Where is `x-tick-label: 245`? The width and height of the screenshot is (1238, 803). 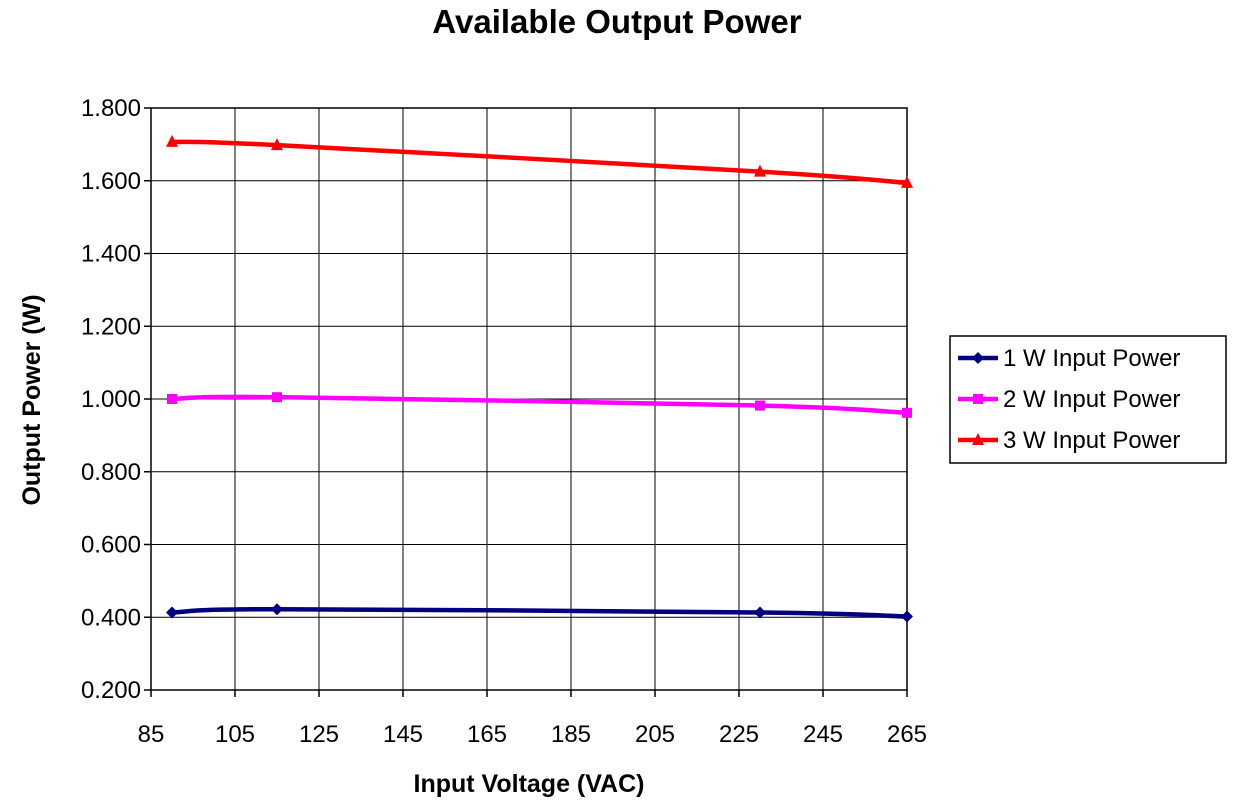 x-tick-label: 245 is located at coordinates (823, 734).